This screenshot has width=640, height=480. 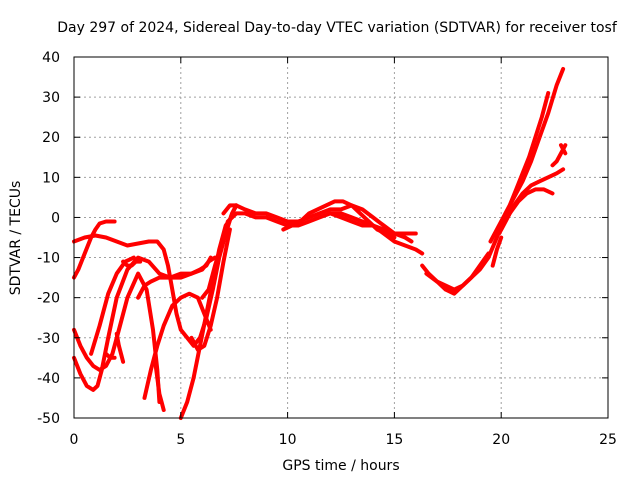 What do you see at coordinates (527, 209) in the screenshot?
I see `series-track-w` at bounding box center [527, 209].